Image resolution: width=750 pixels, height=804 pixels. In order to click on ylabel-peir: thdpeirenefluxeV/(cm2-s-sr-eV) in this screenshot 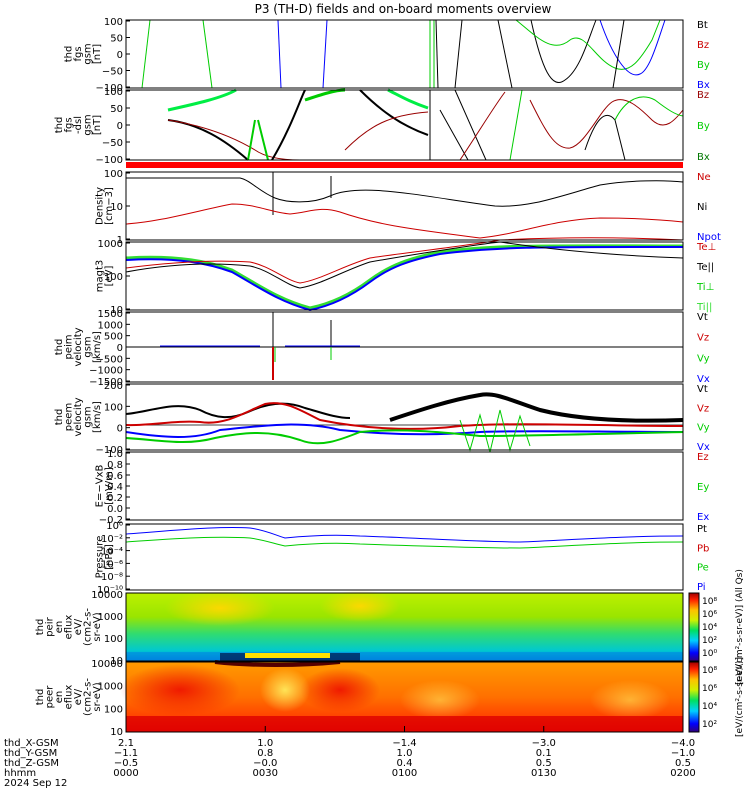, I will do `click(69, 627)`.